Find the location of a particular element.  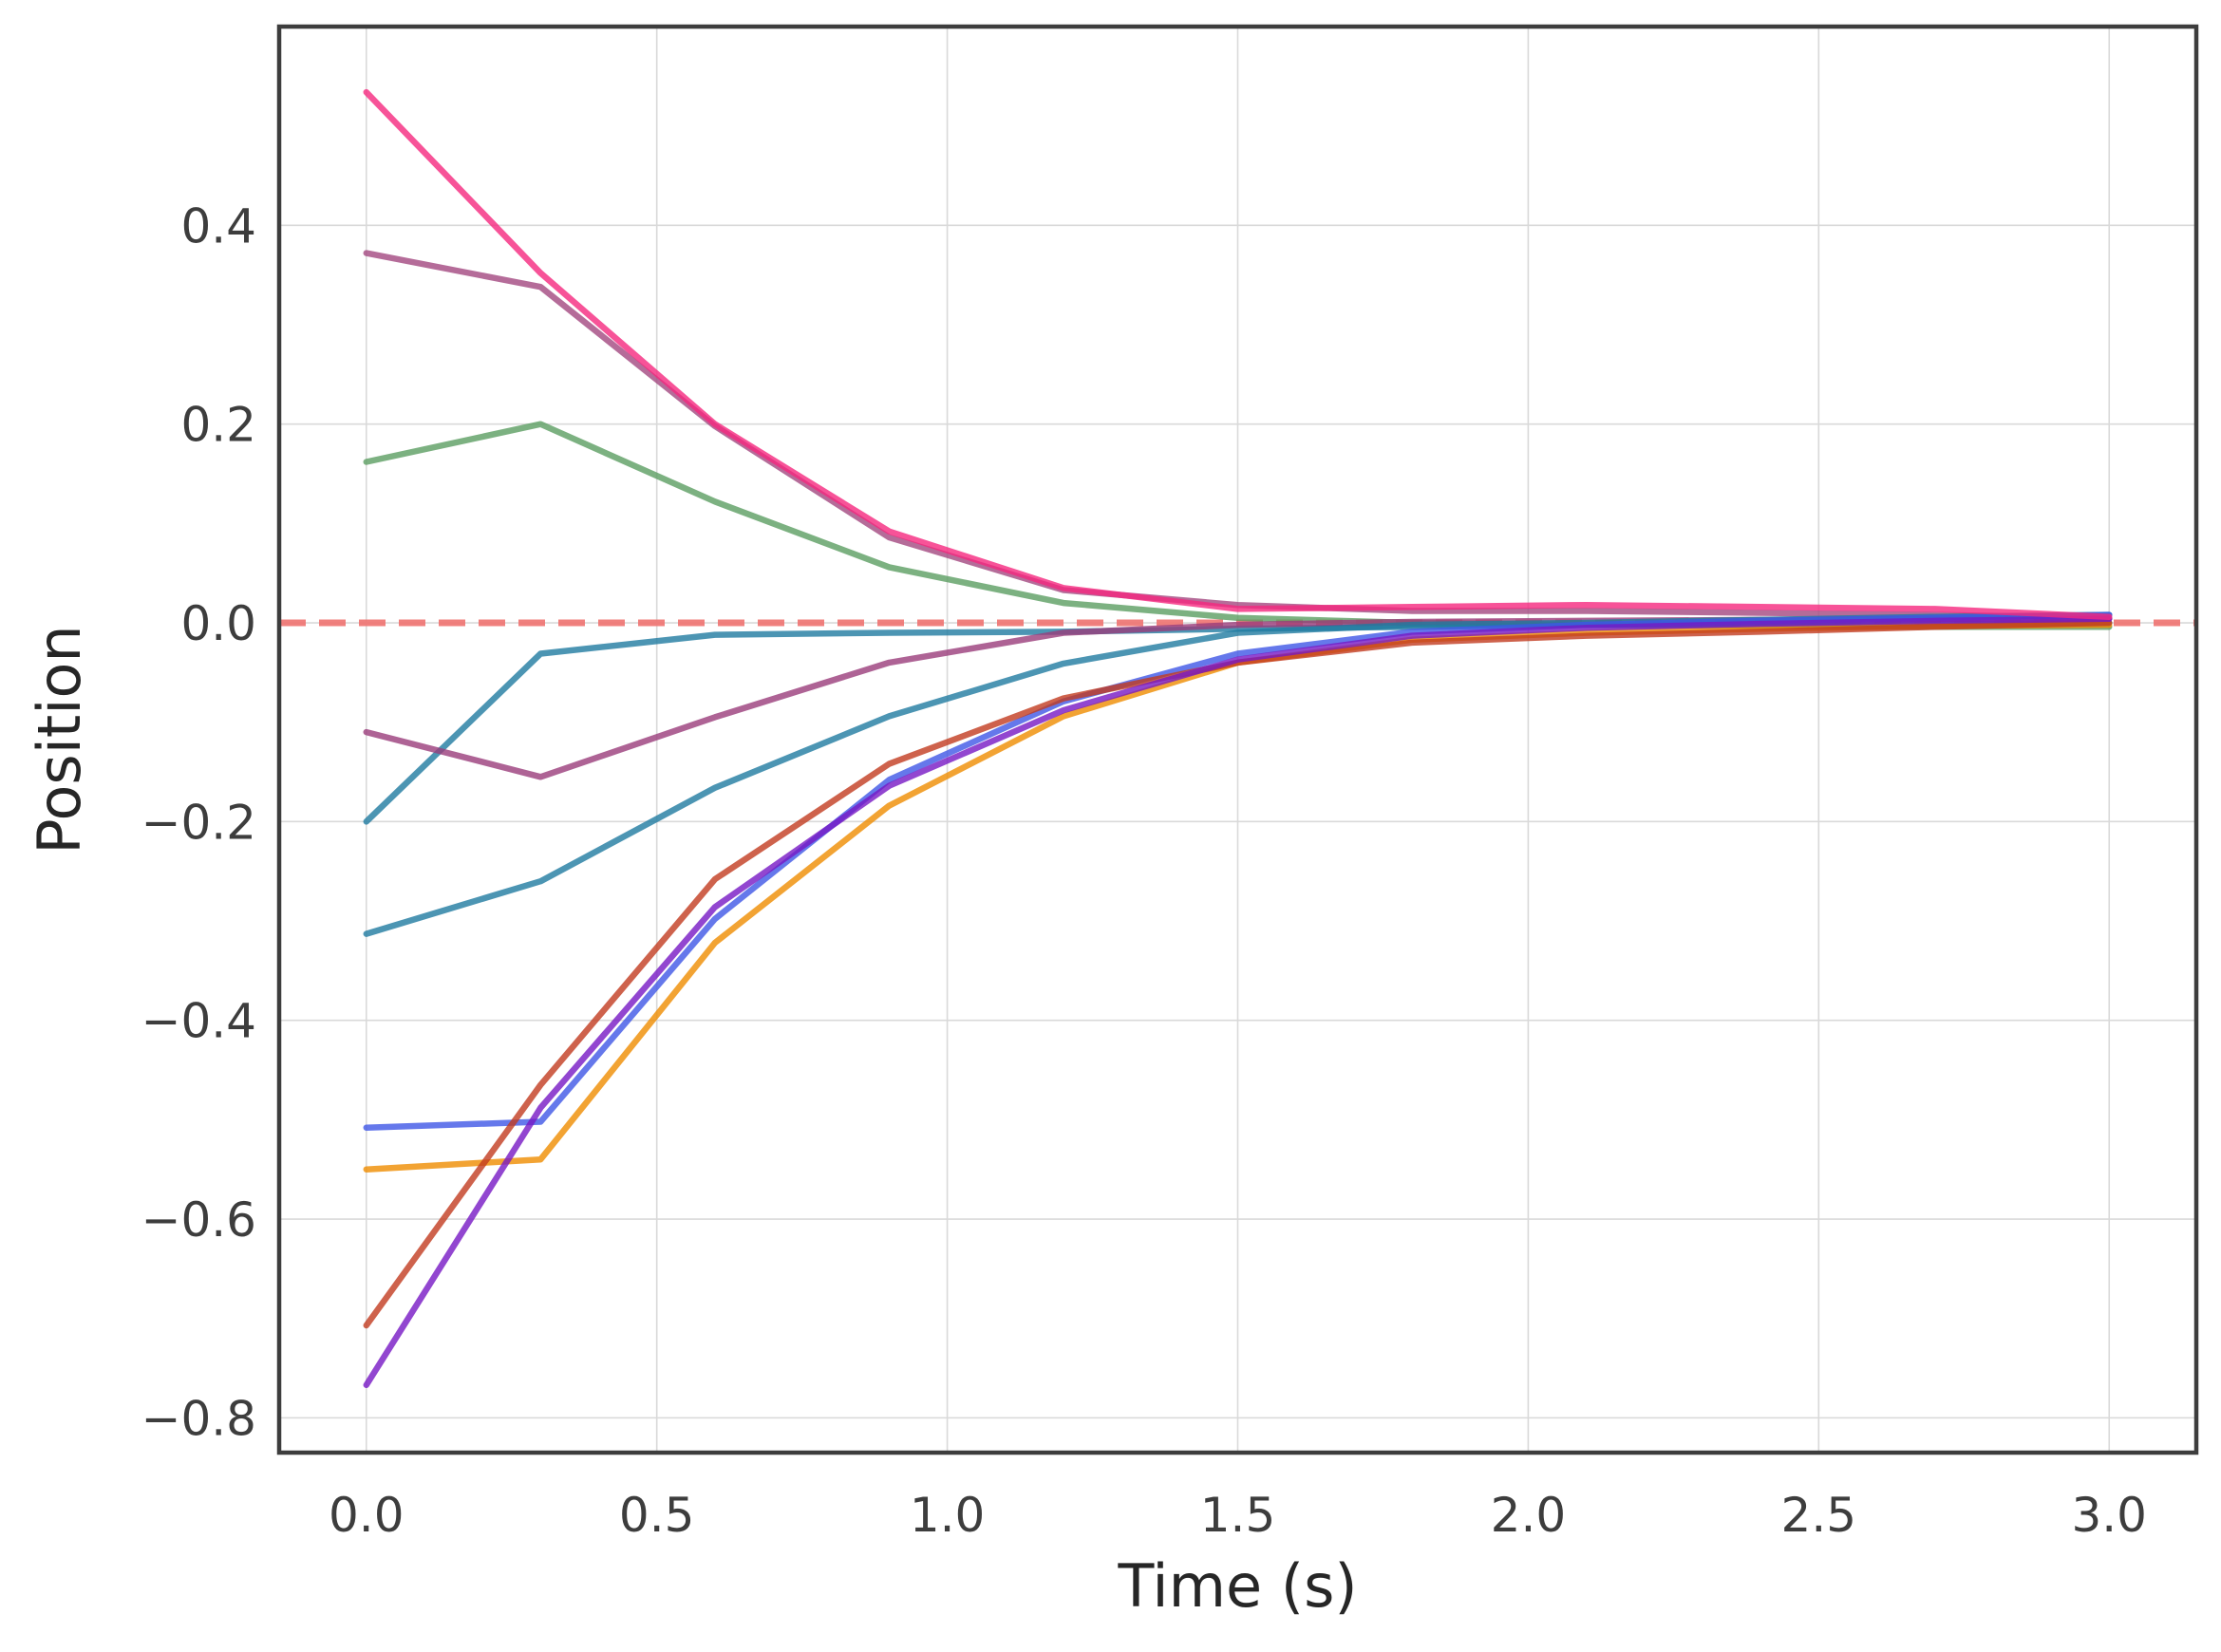

y-tick-label: −0.6 is located at coordinates (199, 1220).